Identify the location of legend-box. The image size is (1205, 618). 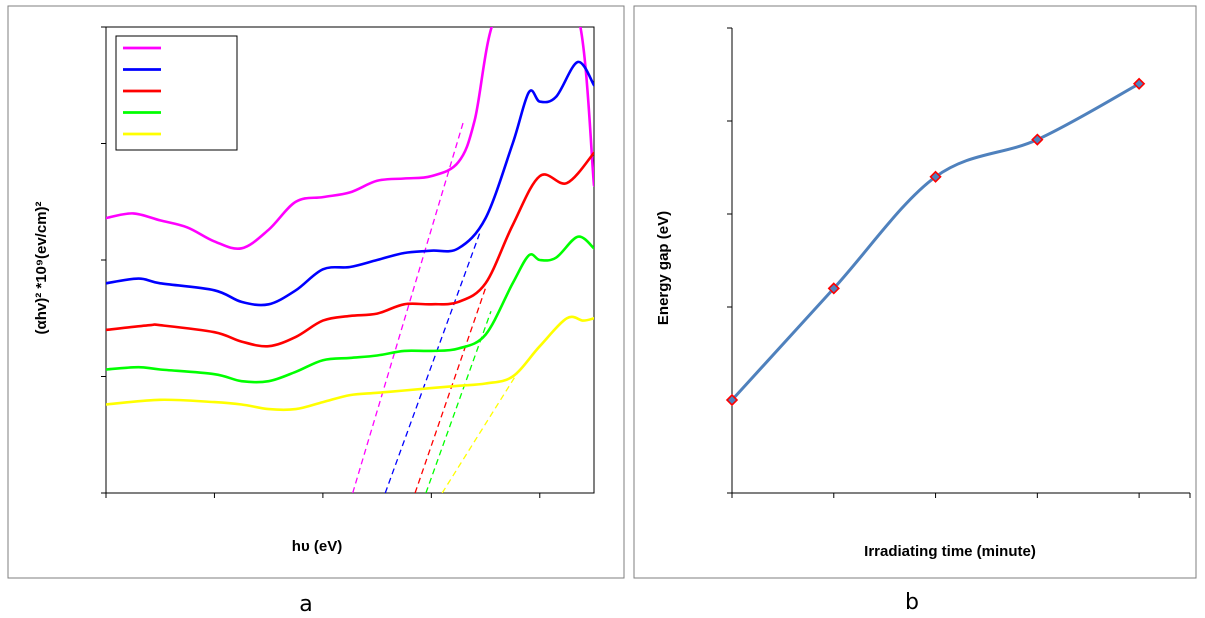
(176, 93).